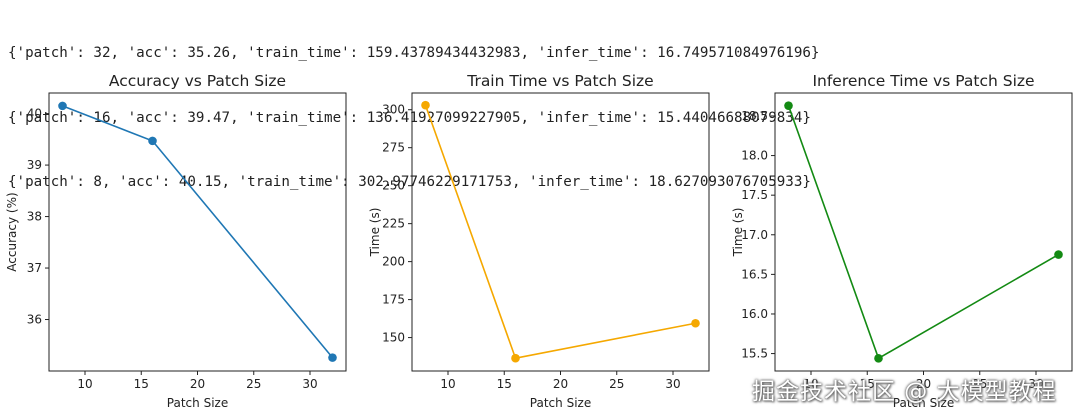 The width and height of the screenshot is (1080, 420). I want to click on watermark: 掘金技术社区 @ 大模型教程, so click(904, 392).